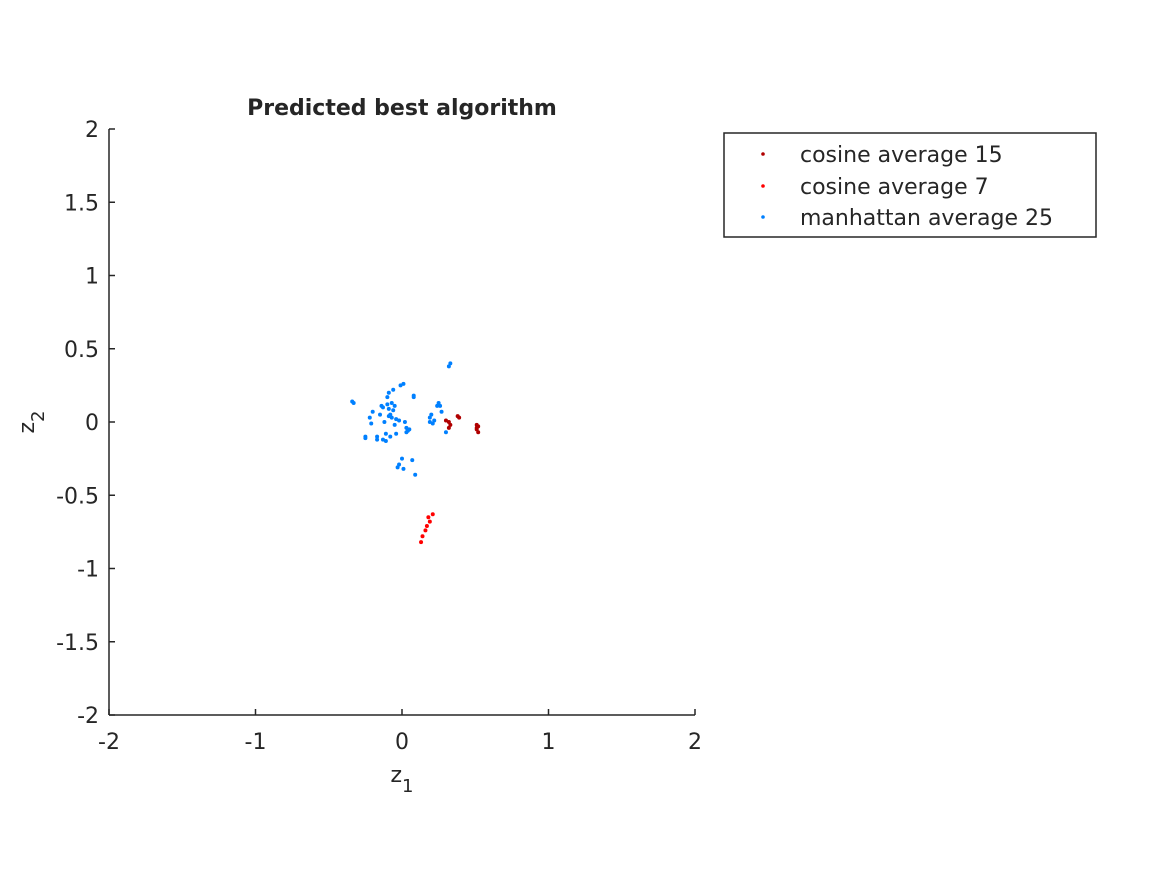 Image resolution: width=1167 pixels, height=875 pixels. I want to click on legend-label-cosine-7: cosine average 7, so click(894, 187).